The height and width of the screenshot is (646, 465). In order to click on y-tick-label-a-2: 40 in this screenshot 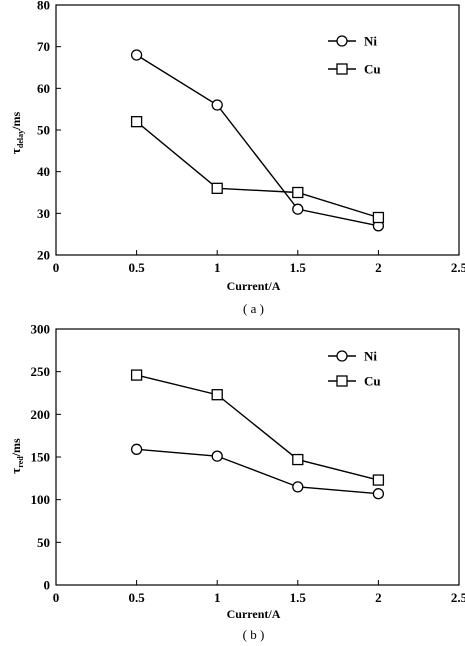, I will do `click(43, 171)`.